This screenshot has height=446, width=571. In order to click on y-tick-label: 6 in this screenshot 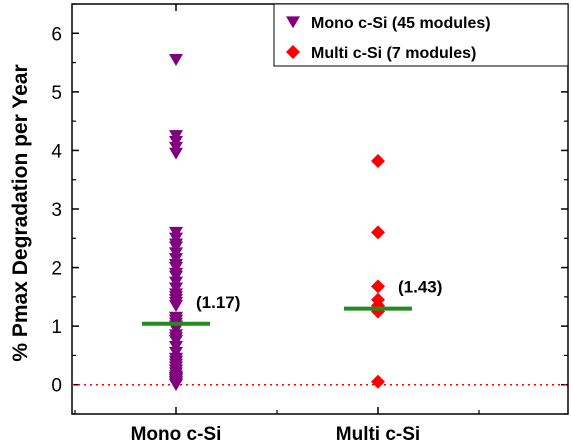, I will do `click(56, 34)`.